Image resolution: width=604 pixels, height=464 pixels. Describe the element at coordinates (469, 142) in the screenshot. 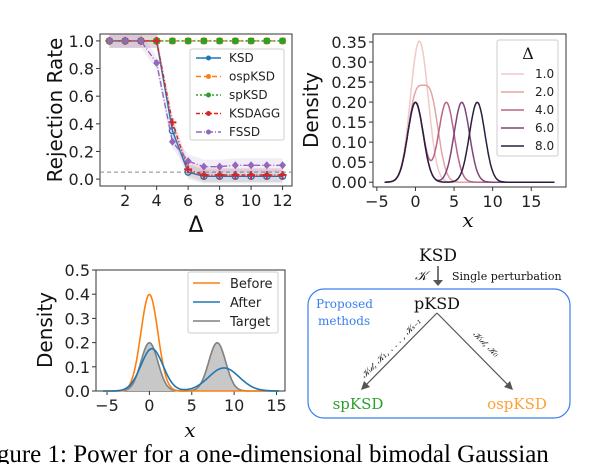

I see `density-curve-8.0` at that location.